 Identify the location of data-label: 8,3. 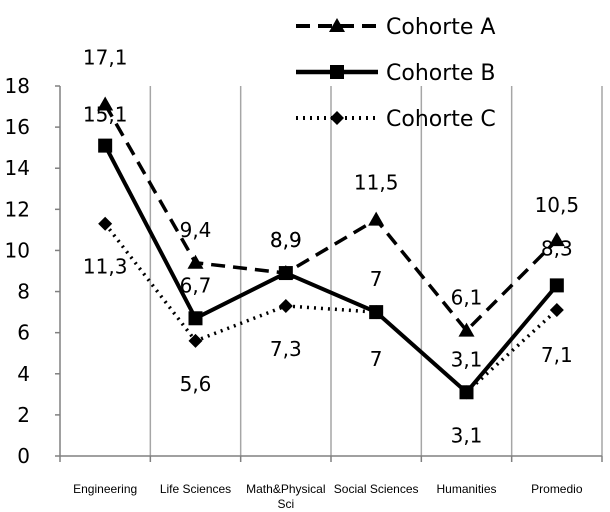
(557, 248).